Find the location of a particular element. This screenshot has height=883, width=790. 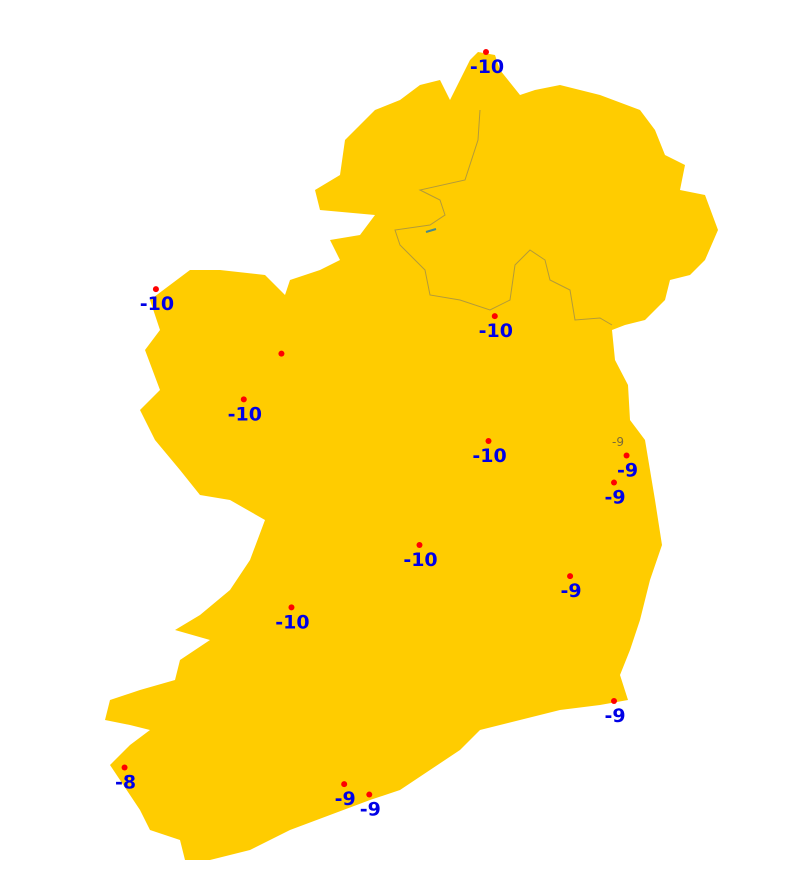

temperature-label: -8 is located at coordinates (125, 783).